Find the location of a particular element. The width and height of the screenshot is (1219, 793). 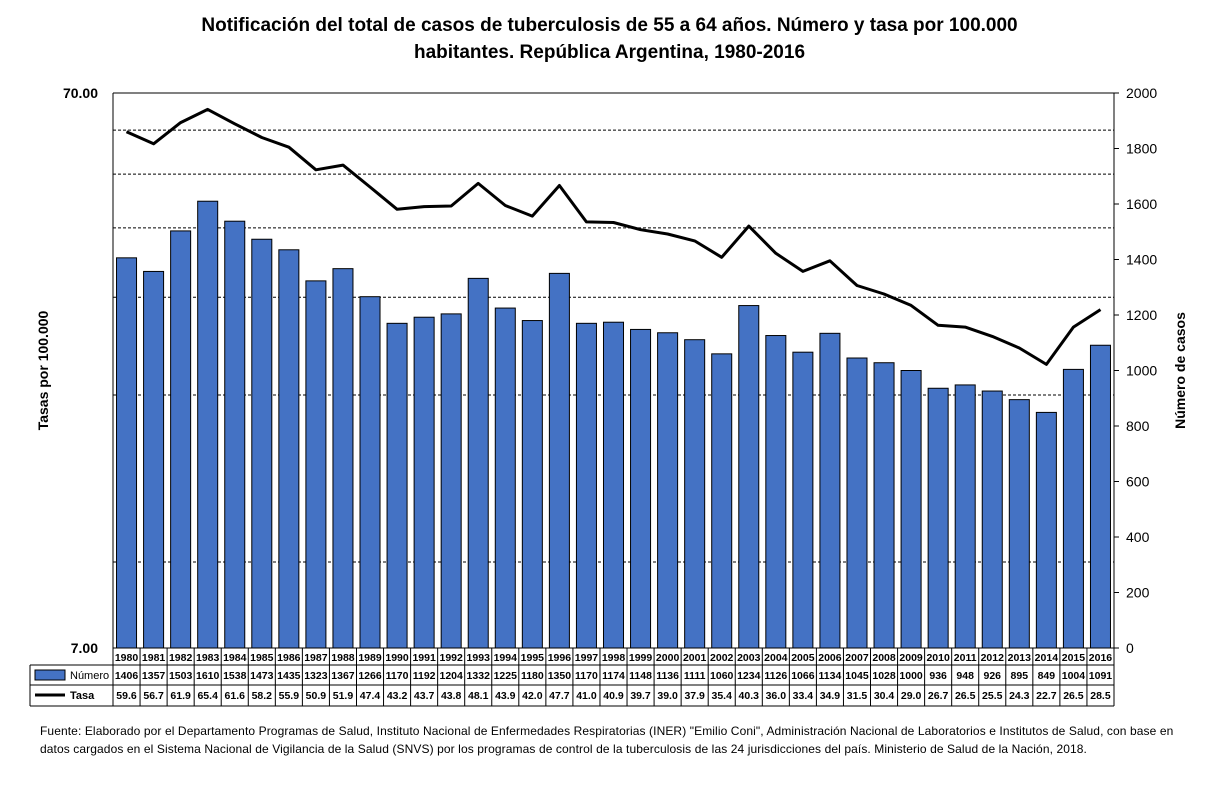

table-value-numero: 1610 is located at coordinates (208, 676).